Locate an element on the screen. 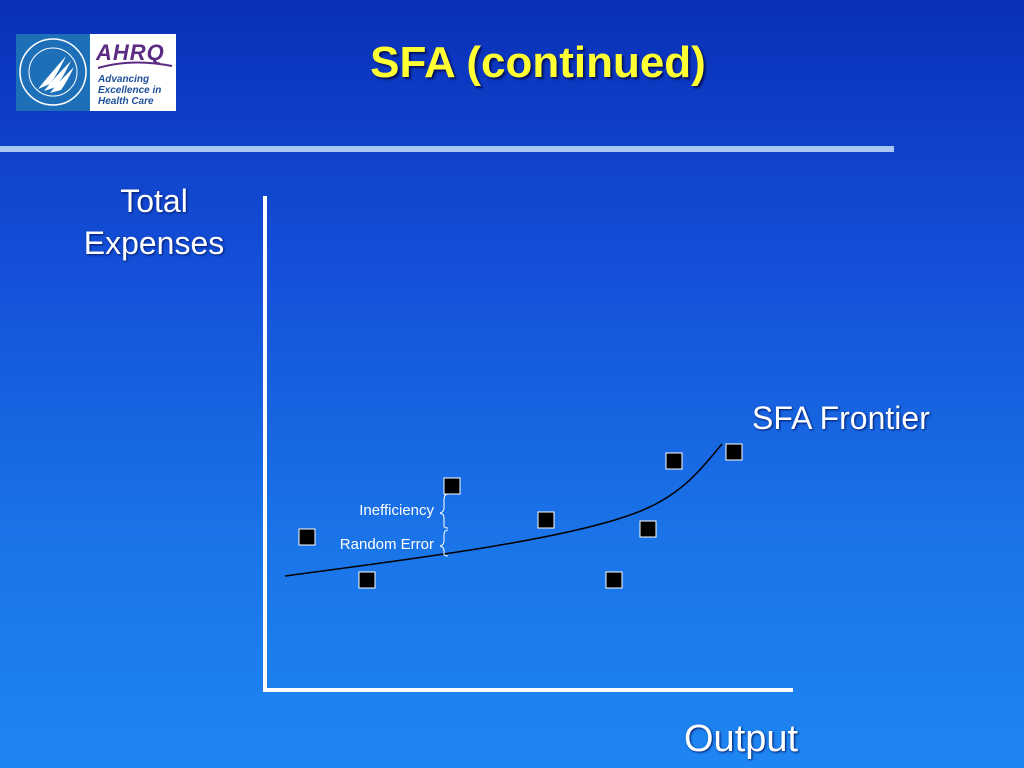 The image size is (1024, 768). y-axis-label: Total Expenses is located at coordinates (154, 222).